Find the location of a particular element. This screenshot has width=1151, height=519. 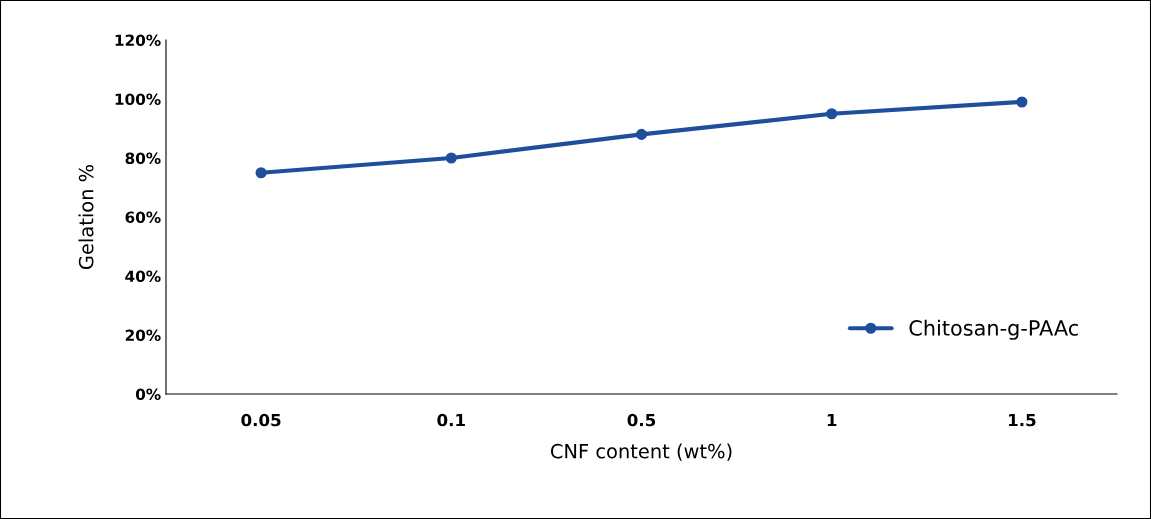

x-tick-label: 1.5 is located at coordinates (1022, 420).